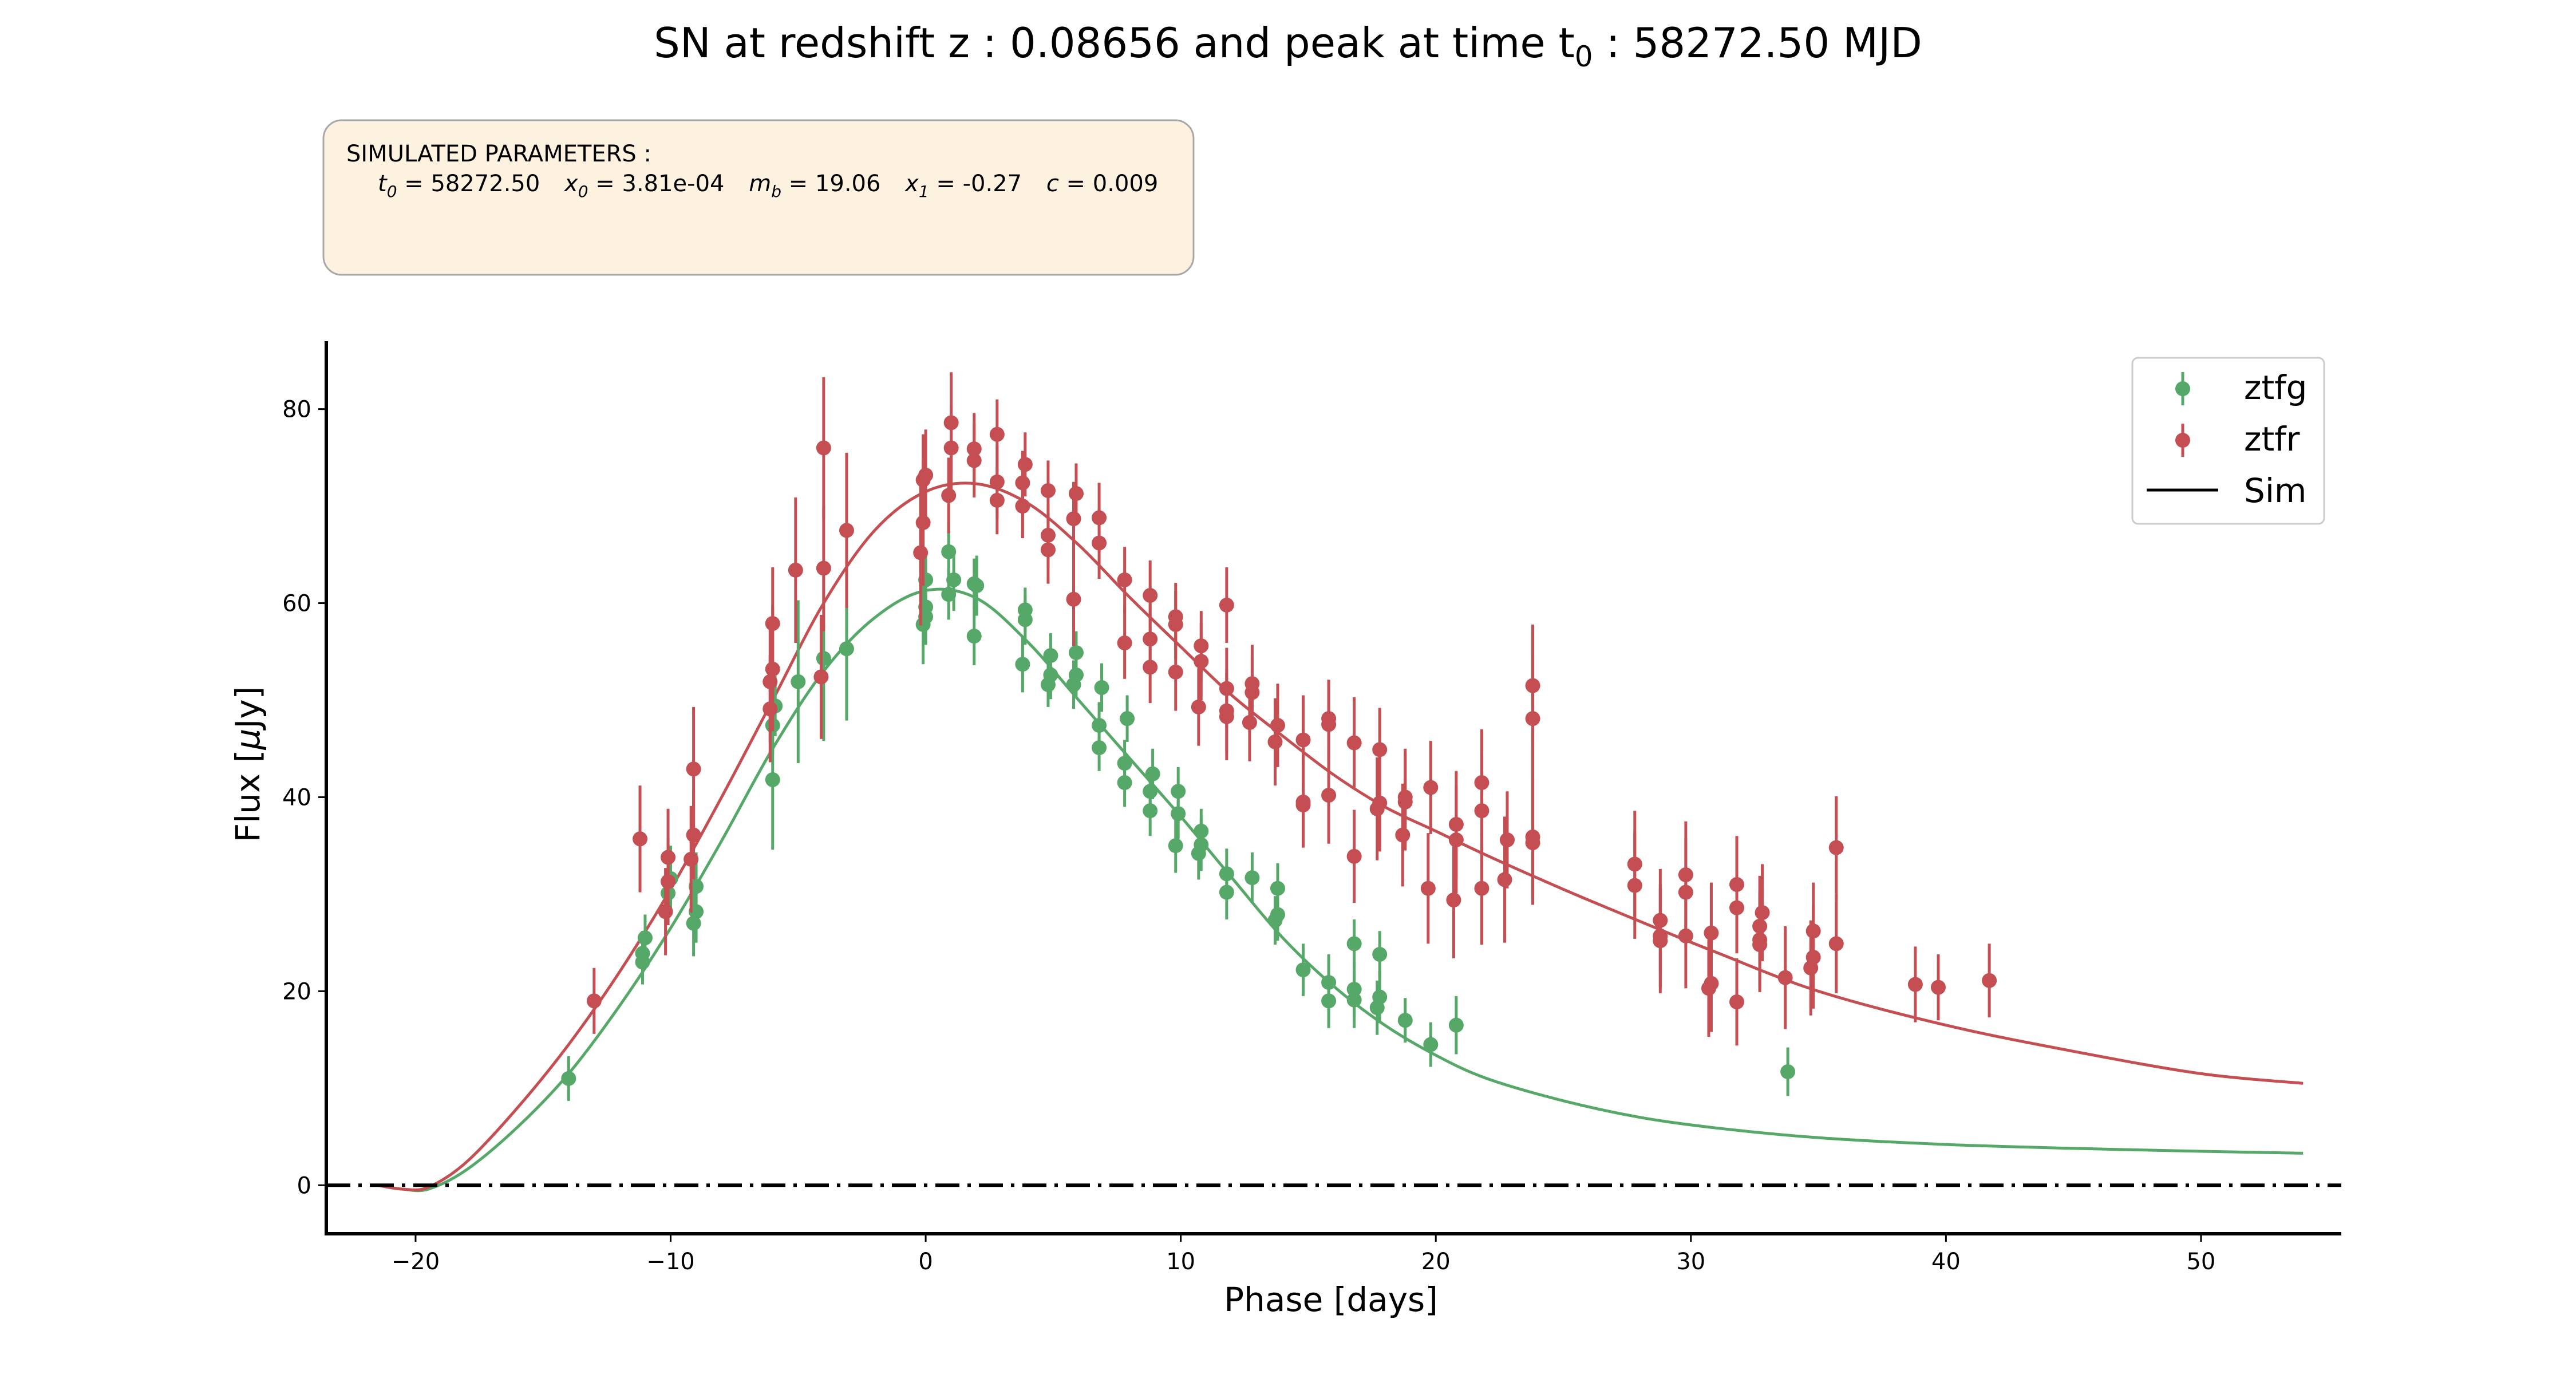 The image size is (2576, 1374). What do you see at coordinates (570, 184) in the screenshot?
I see `param-x0: x` at bounding box center [570, 184].